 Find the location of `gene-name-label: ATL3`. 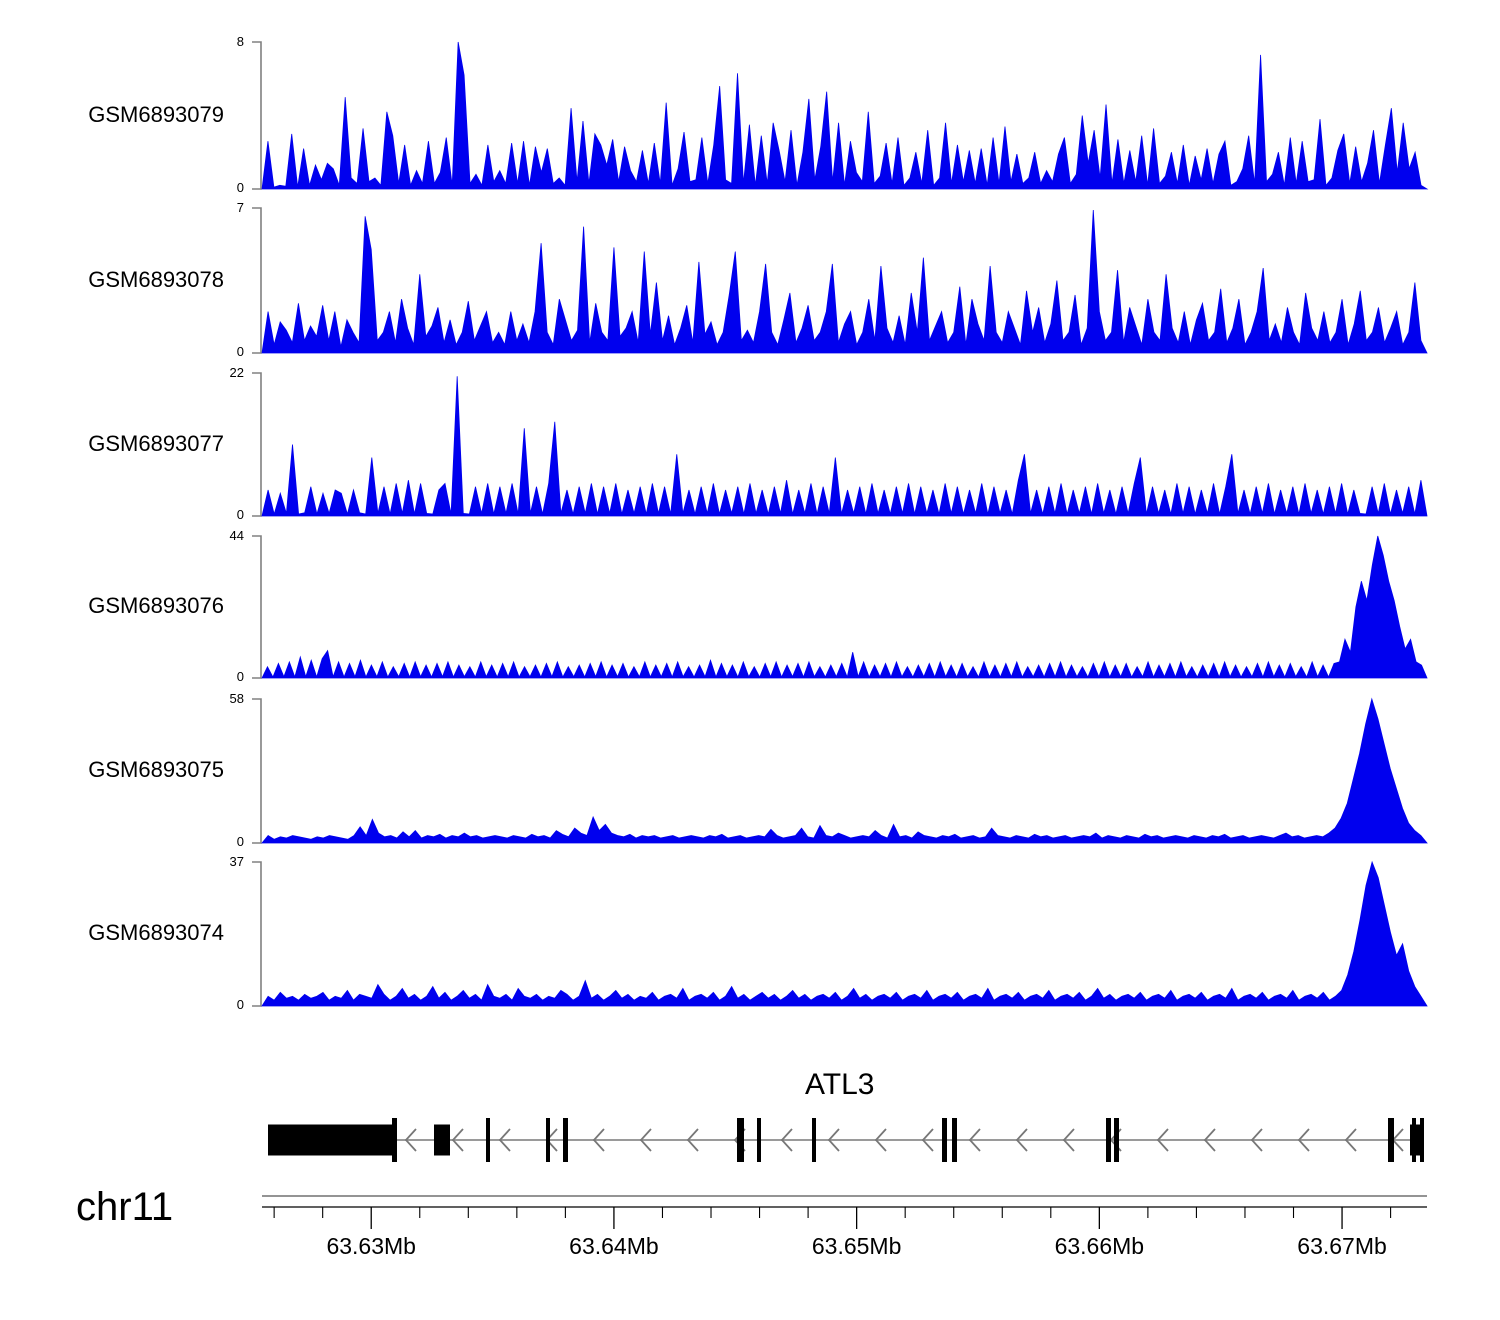

gene-name-label: ATL3 is located at coordinates (840, 1084).